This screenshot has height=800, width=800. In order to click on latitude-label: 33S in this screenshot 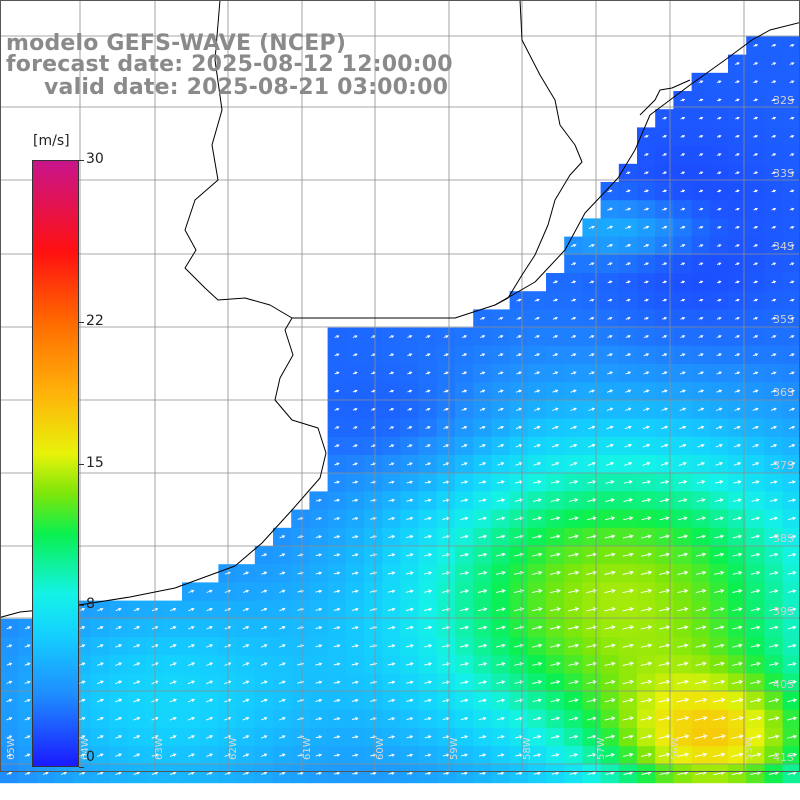, I will do `click(783, 173)`.